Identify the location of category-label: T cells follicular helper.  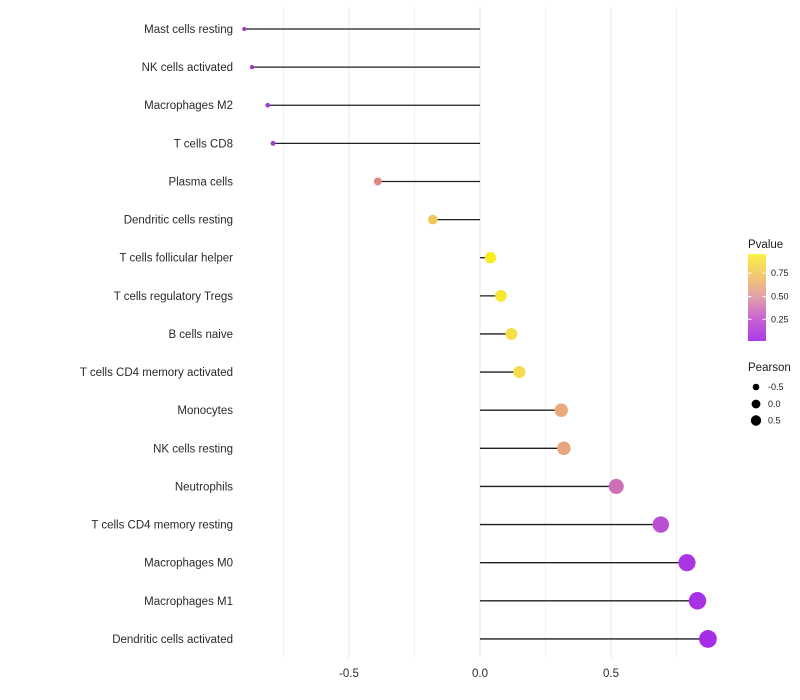
(176, 259).